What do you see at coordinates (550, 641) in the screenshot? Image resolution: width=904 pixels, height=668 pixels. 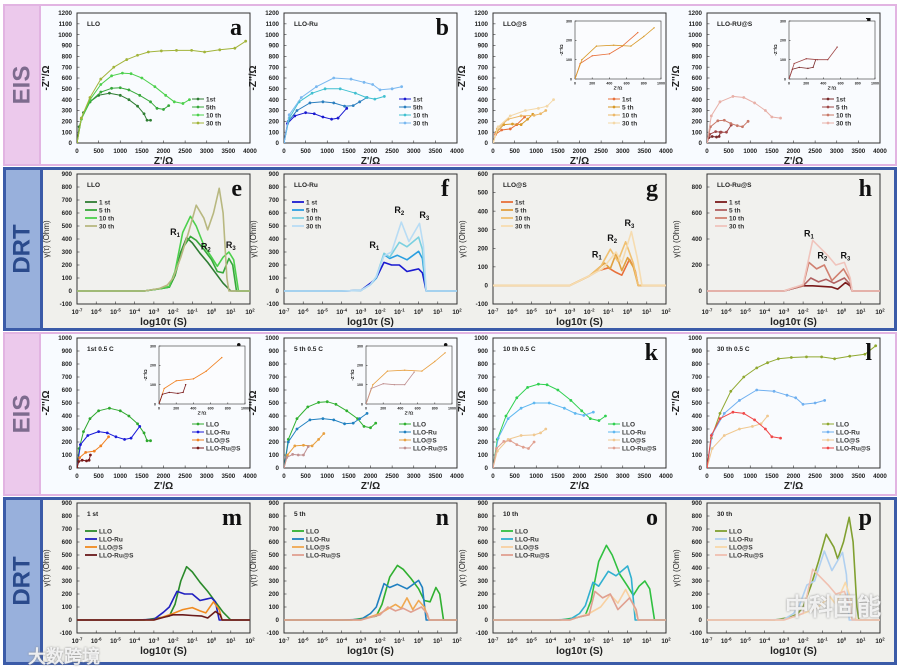 I see `x-tick-label: 10⁻⁴` at bounding box center [550, 641].